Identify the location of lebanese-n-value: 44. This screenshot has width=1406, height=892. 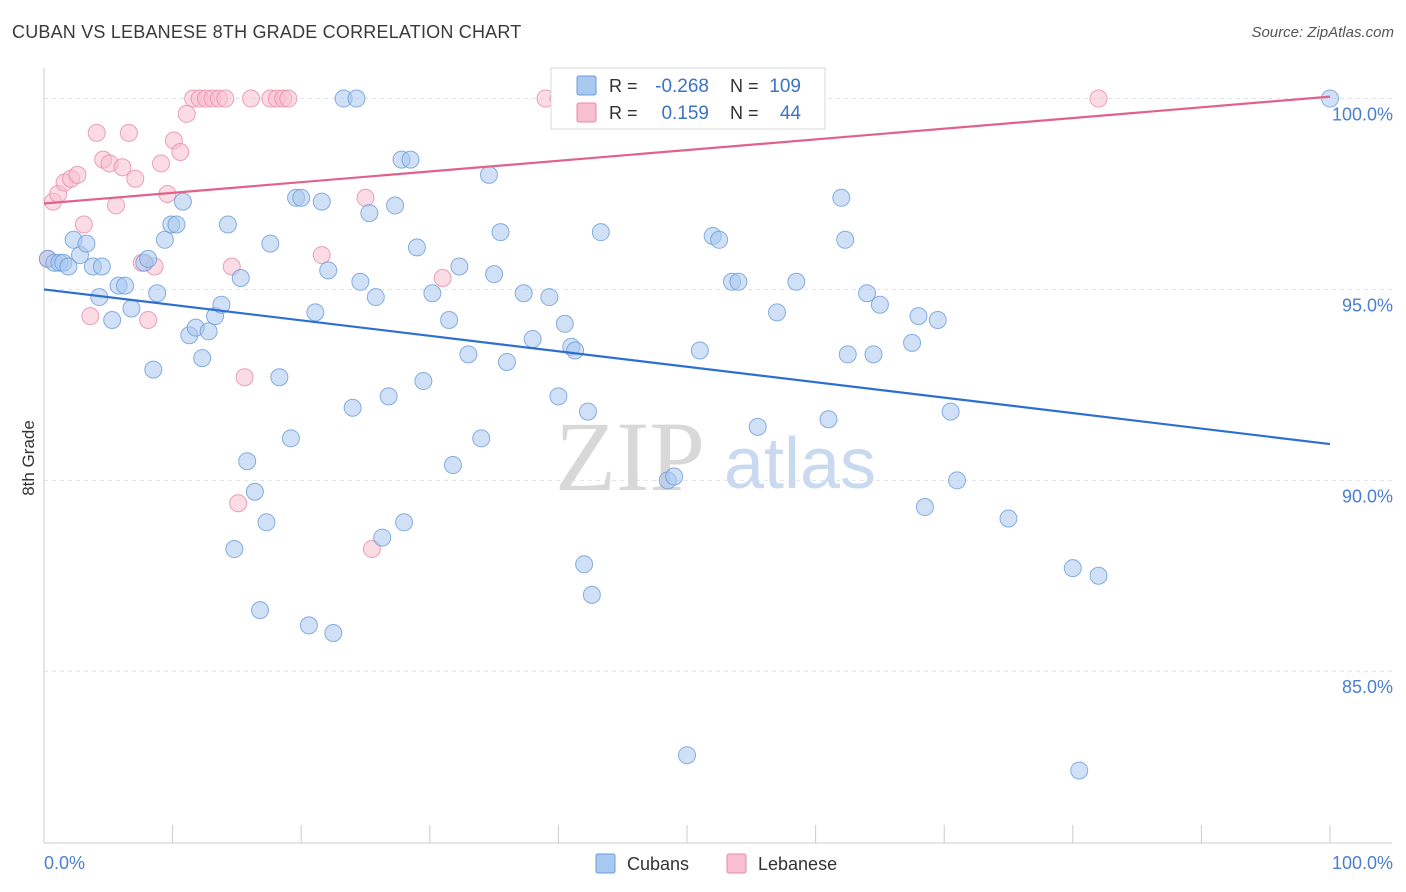
(791, 113).